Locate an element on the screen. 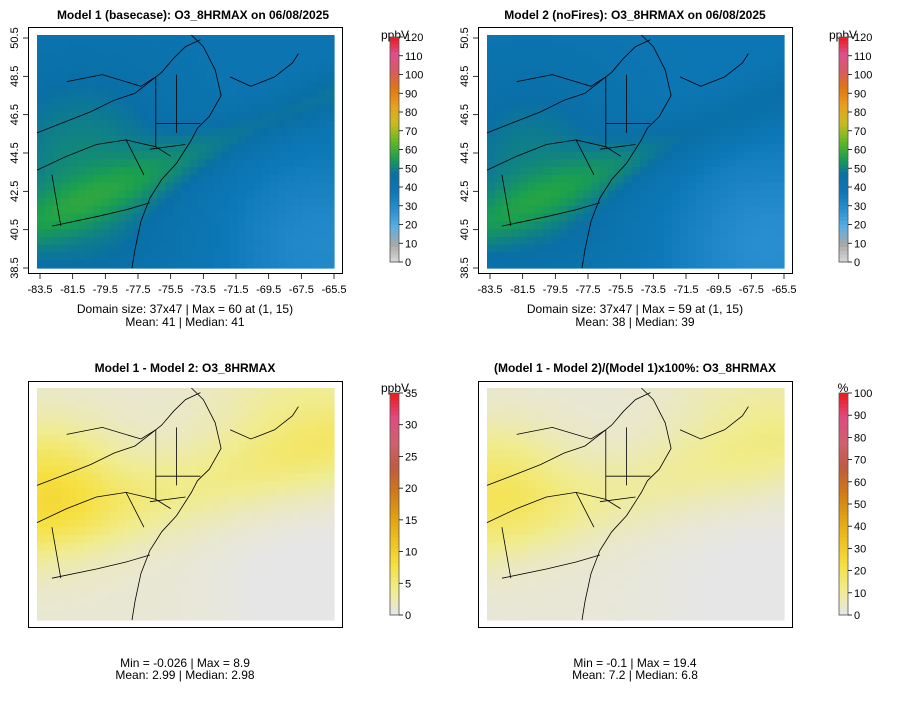 The height and width of the screenshot is (706, 900). boundary-line is located at coordinates (56, 553).